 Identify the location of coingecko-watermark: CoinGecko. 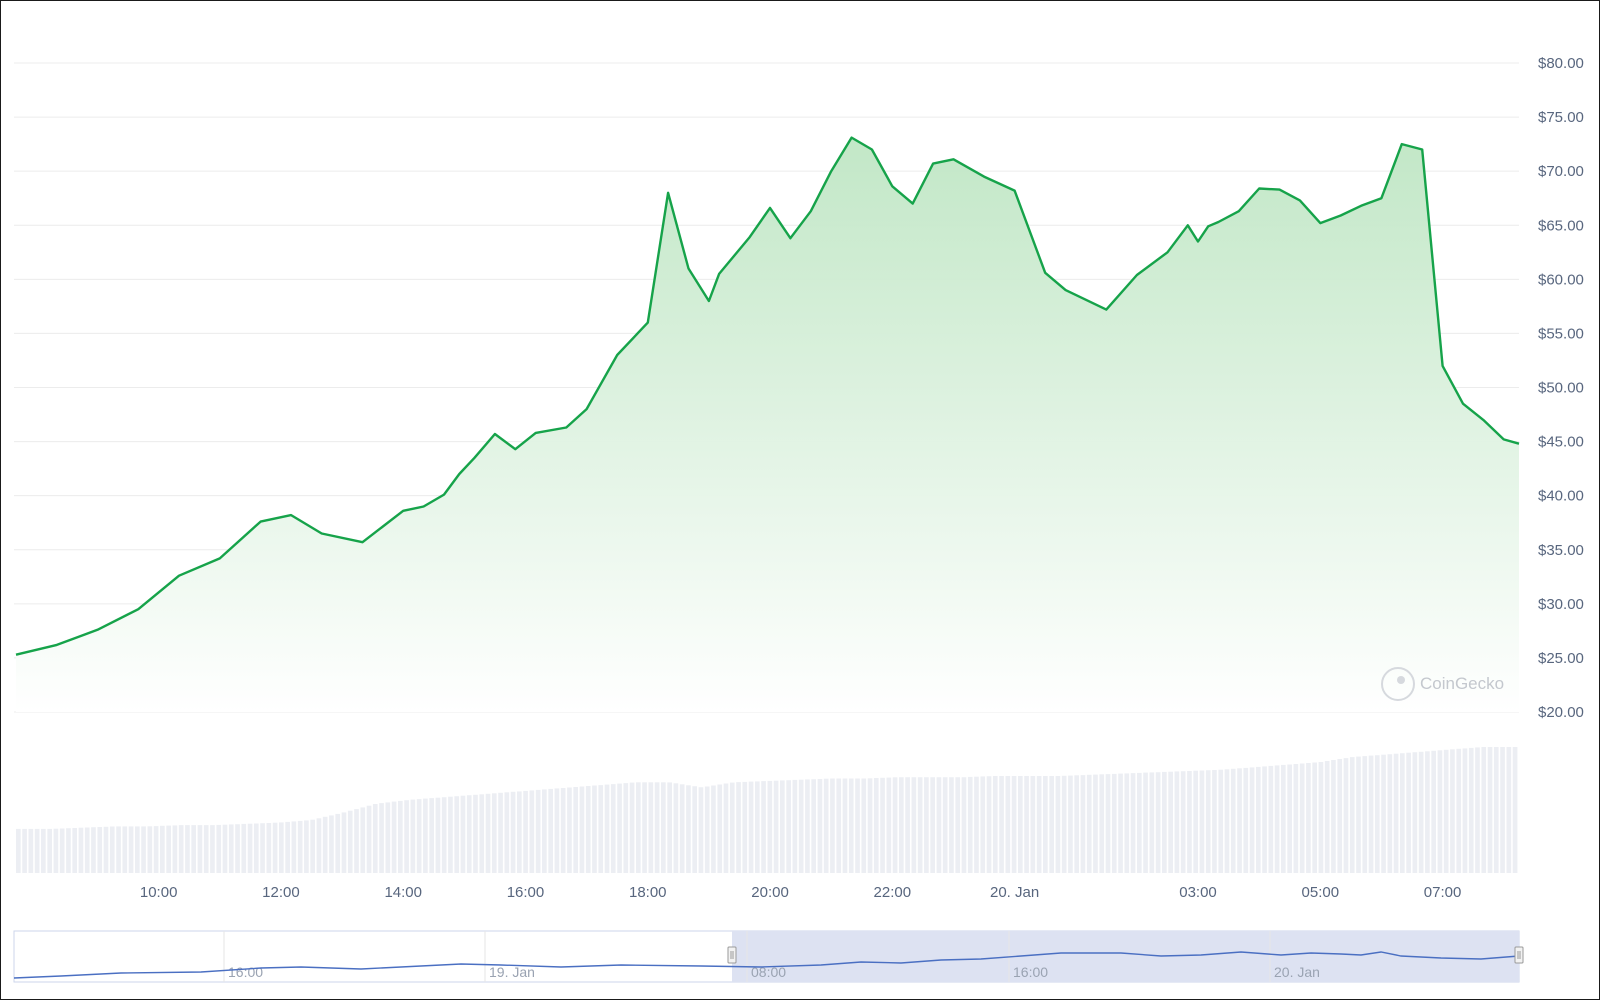
(1442, 684).